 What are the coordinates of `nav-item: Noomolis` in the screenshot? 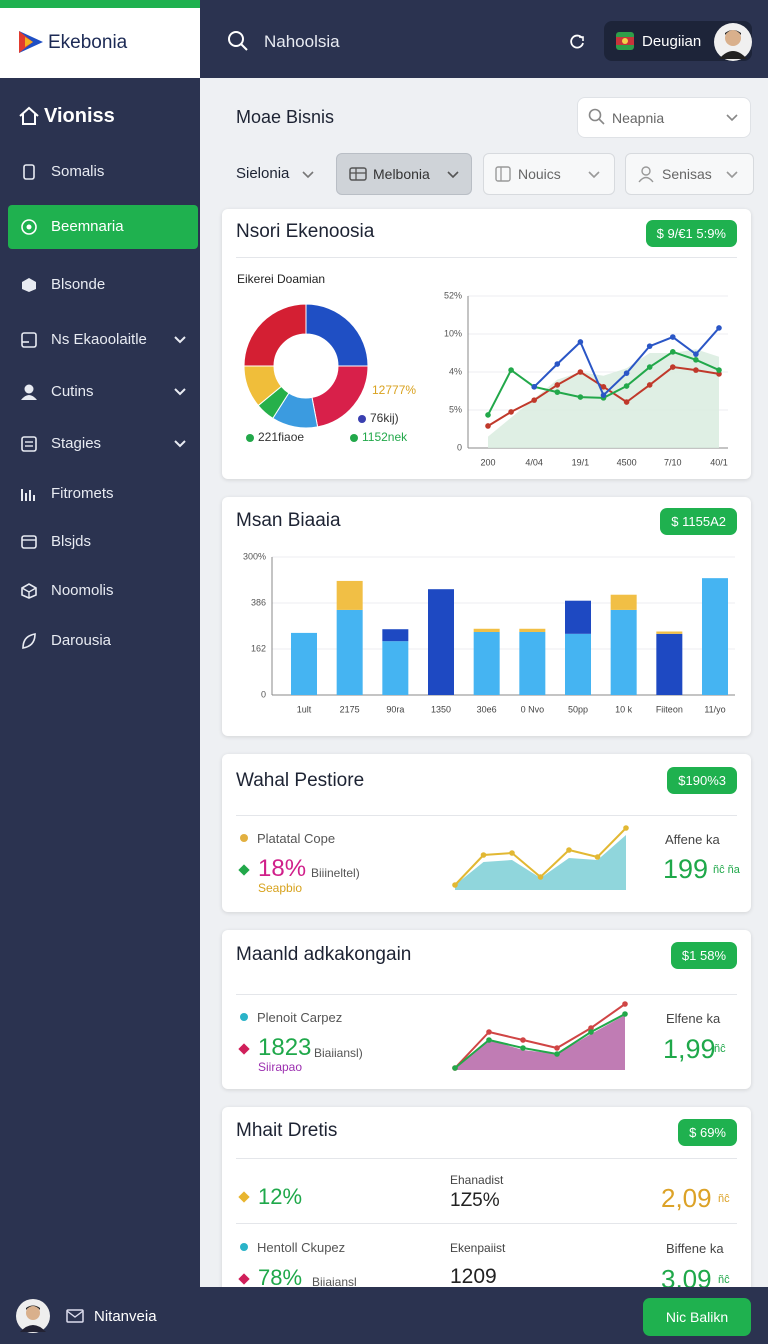 It's located at (103, 591).